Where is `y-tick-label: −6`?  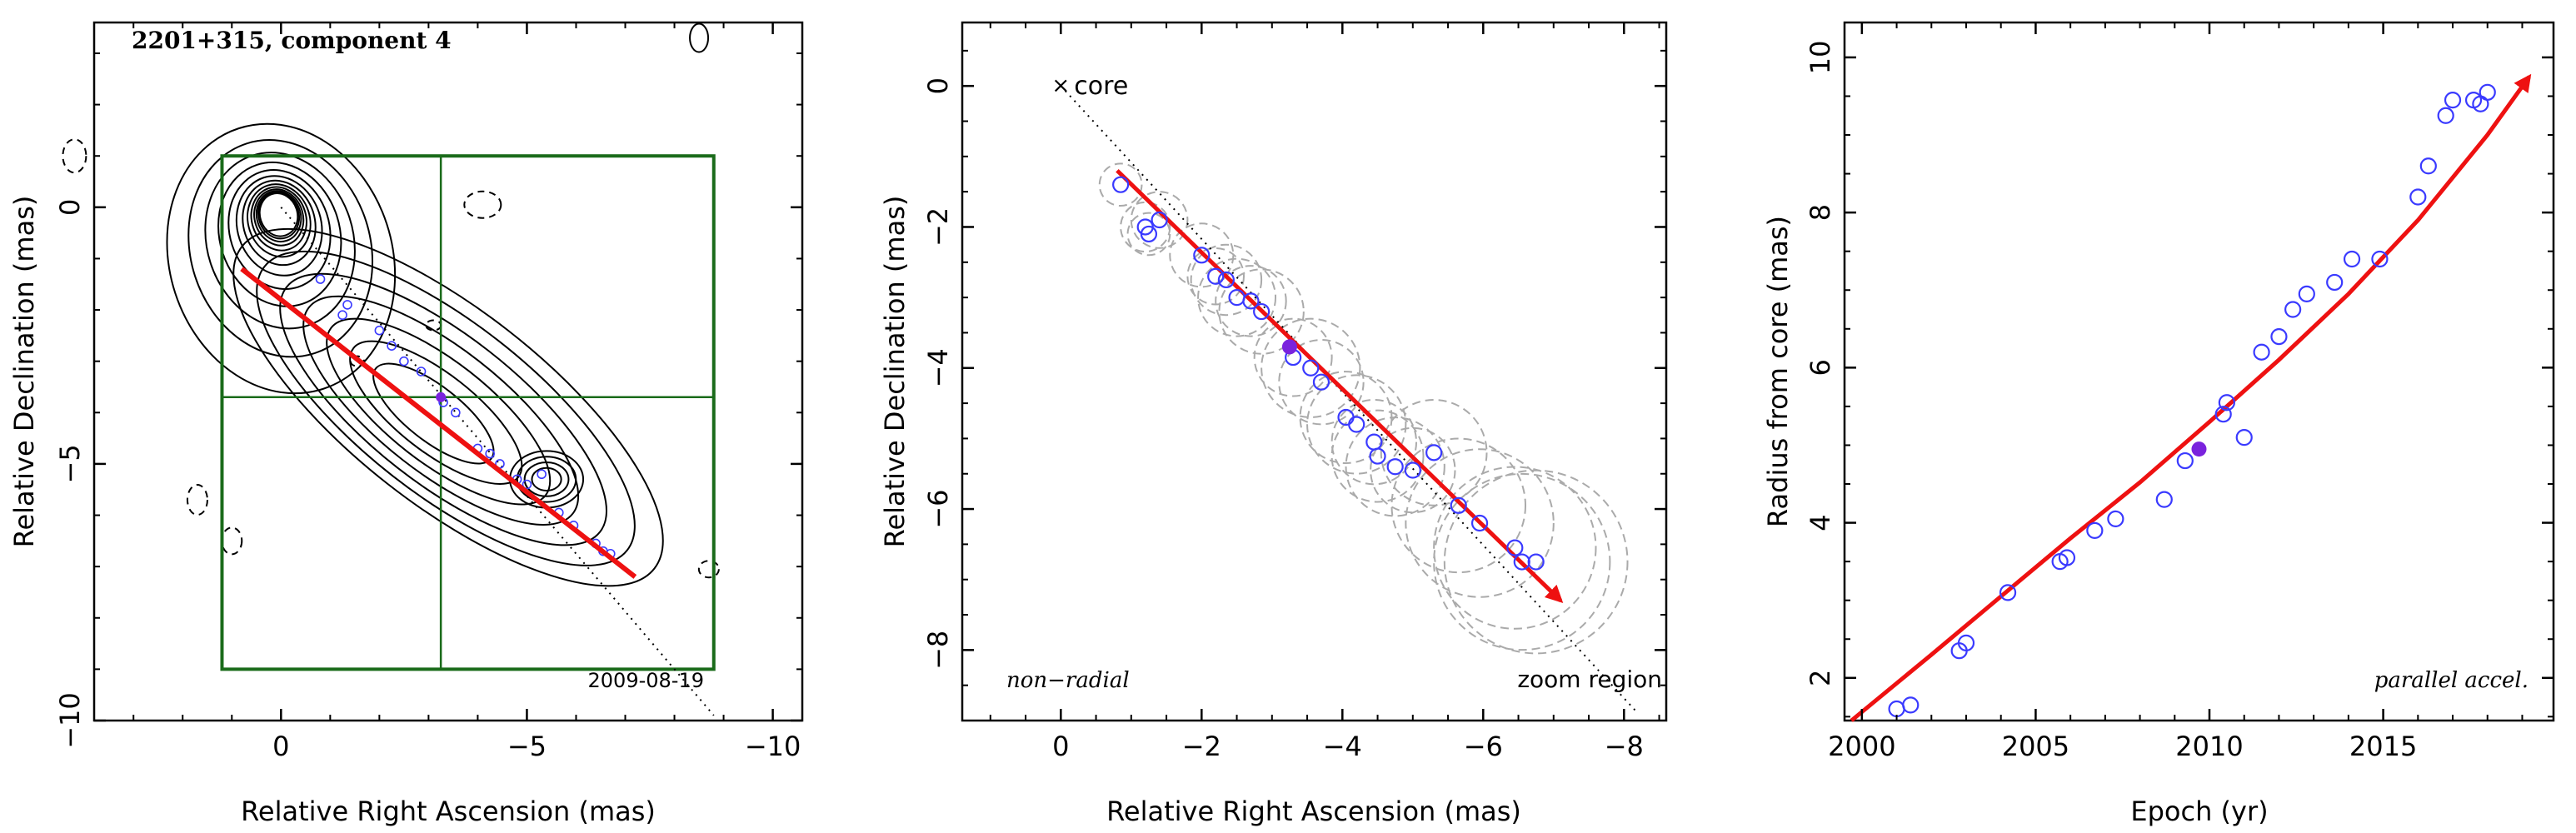 y-tick-label: −6 is located at coordinates (938, 508).